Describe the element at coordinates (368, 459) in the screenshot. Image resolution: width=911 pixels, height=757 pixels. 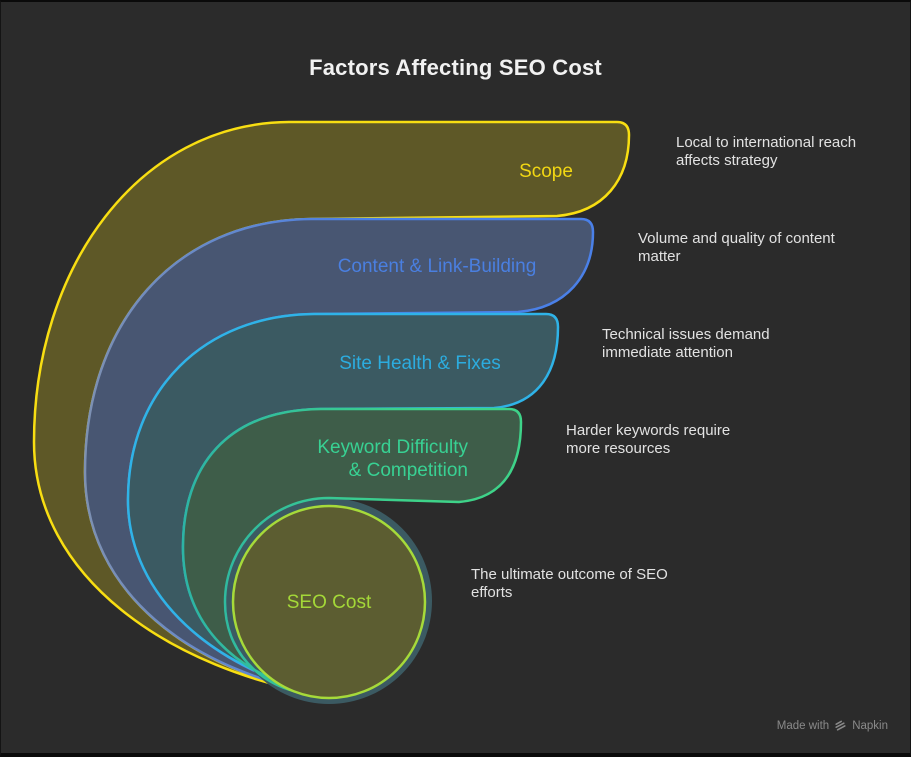
I see `layer-label-keyword-difficulty: Keyword Difficulty & Competition` at that location.